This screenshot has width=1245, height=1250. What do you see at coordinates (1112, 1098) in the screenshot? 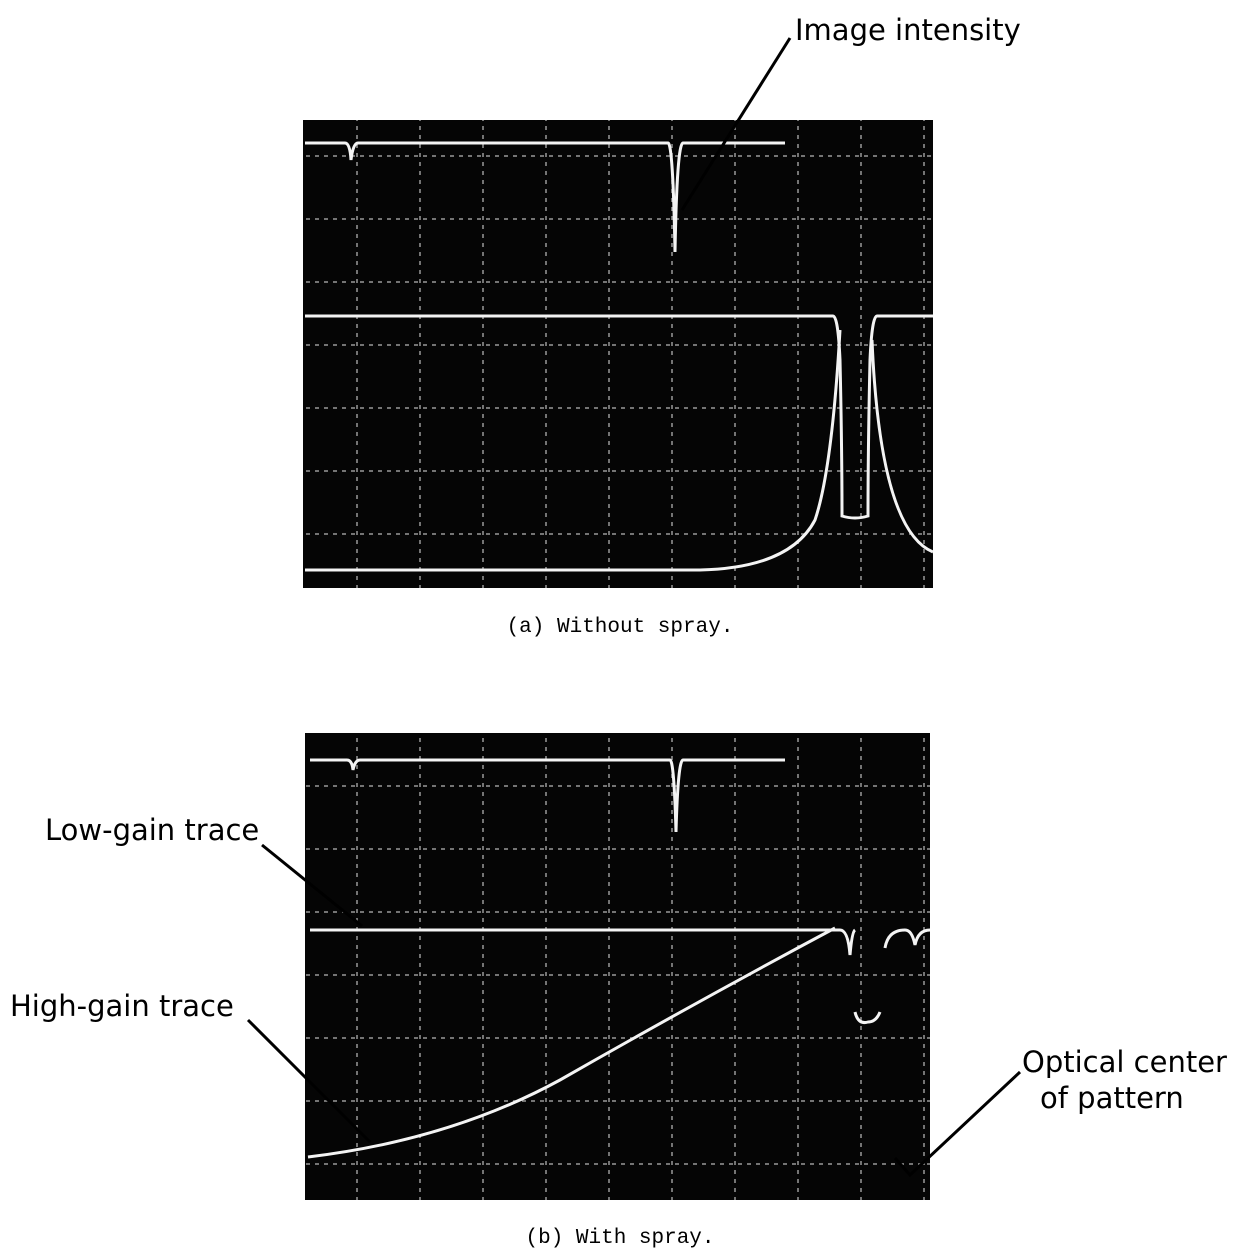
I see `annotation: of pattern` at bounding box center [1112, 1098].